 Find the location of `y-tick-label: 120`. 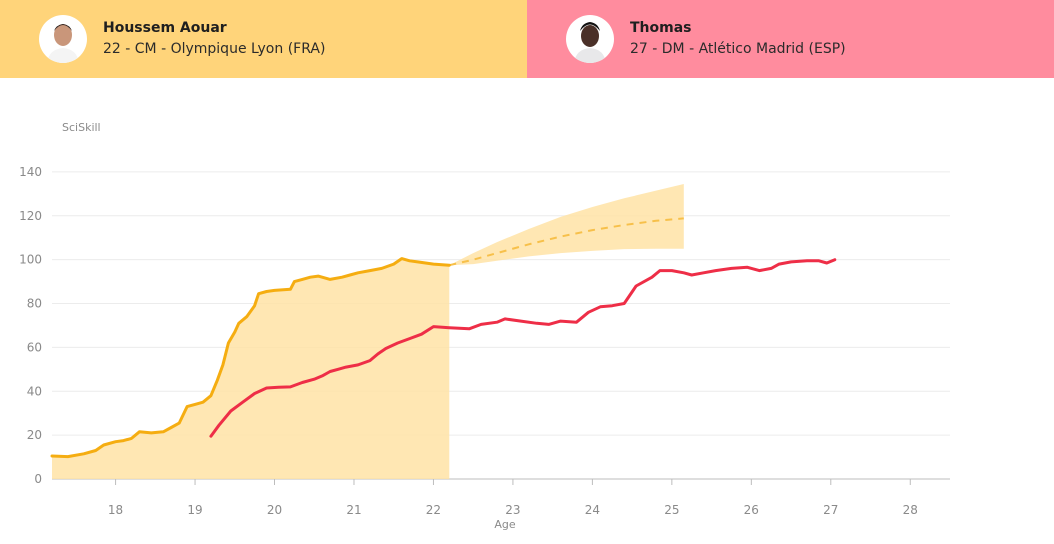

y-tick-label: 120 is located at coordinates (30, 216).